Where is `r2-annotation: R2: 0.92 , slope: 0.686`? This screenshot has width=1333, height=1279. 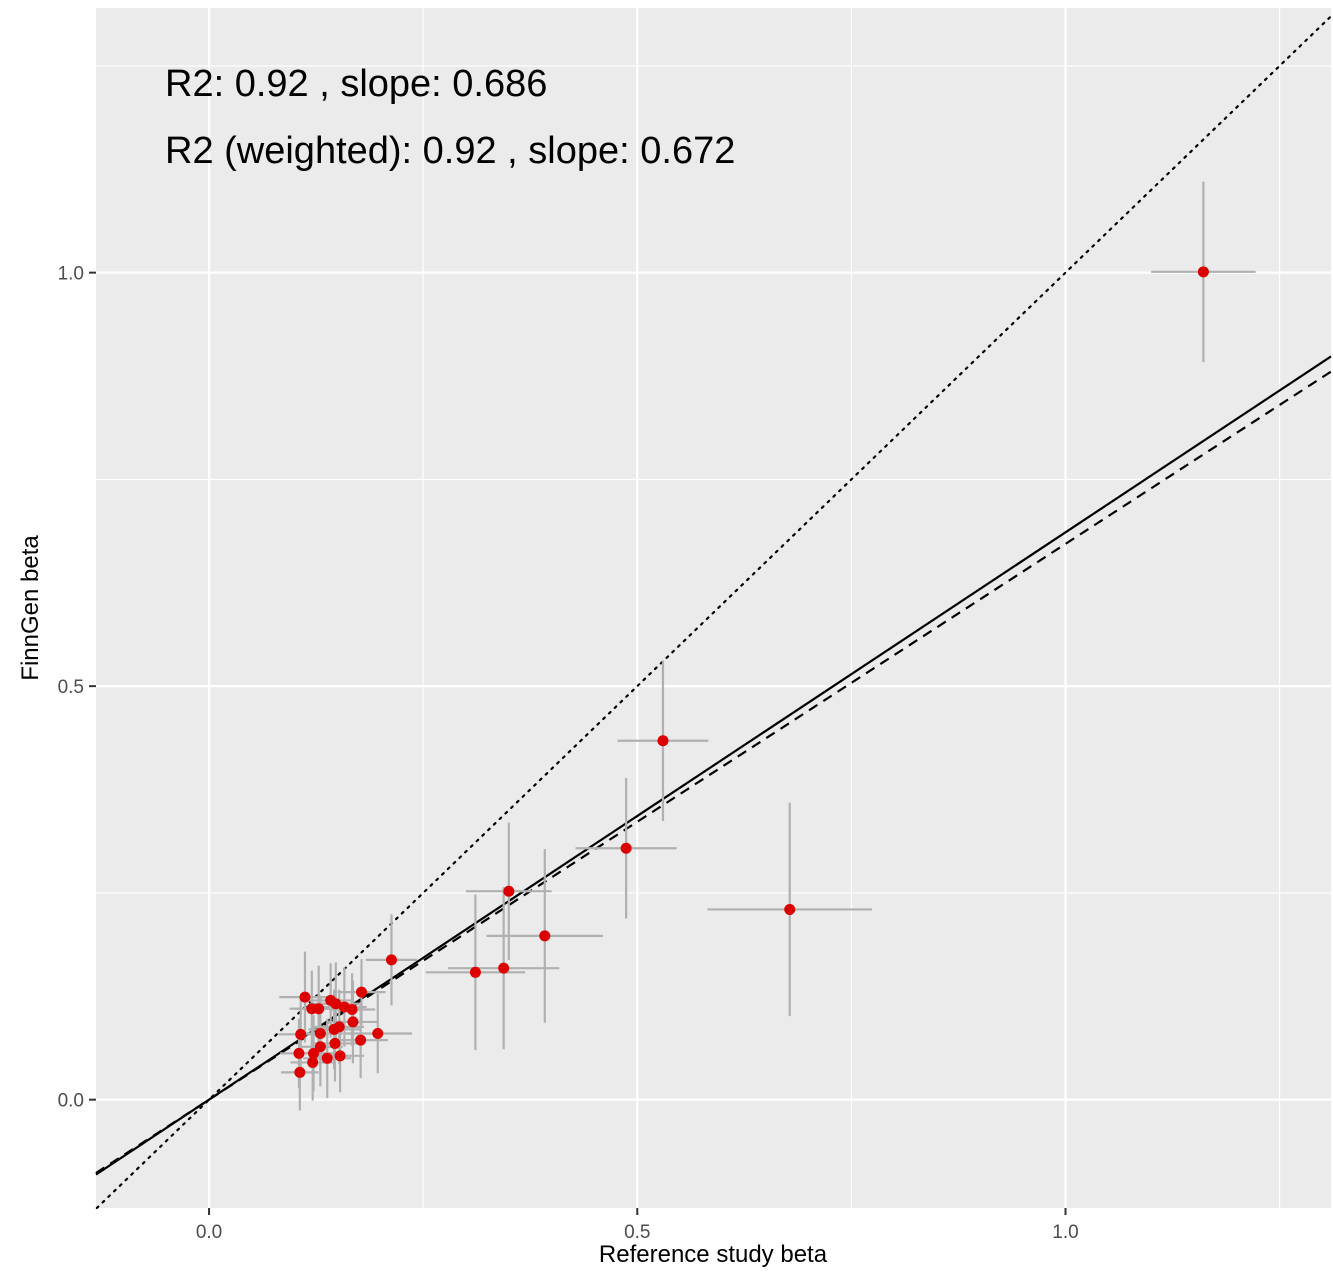 r2-annotation: R2: 0.92 , slope: 0.686 is located at coordinates (356, 84).